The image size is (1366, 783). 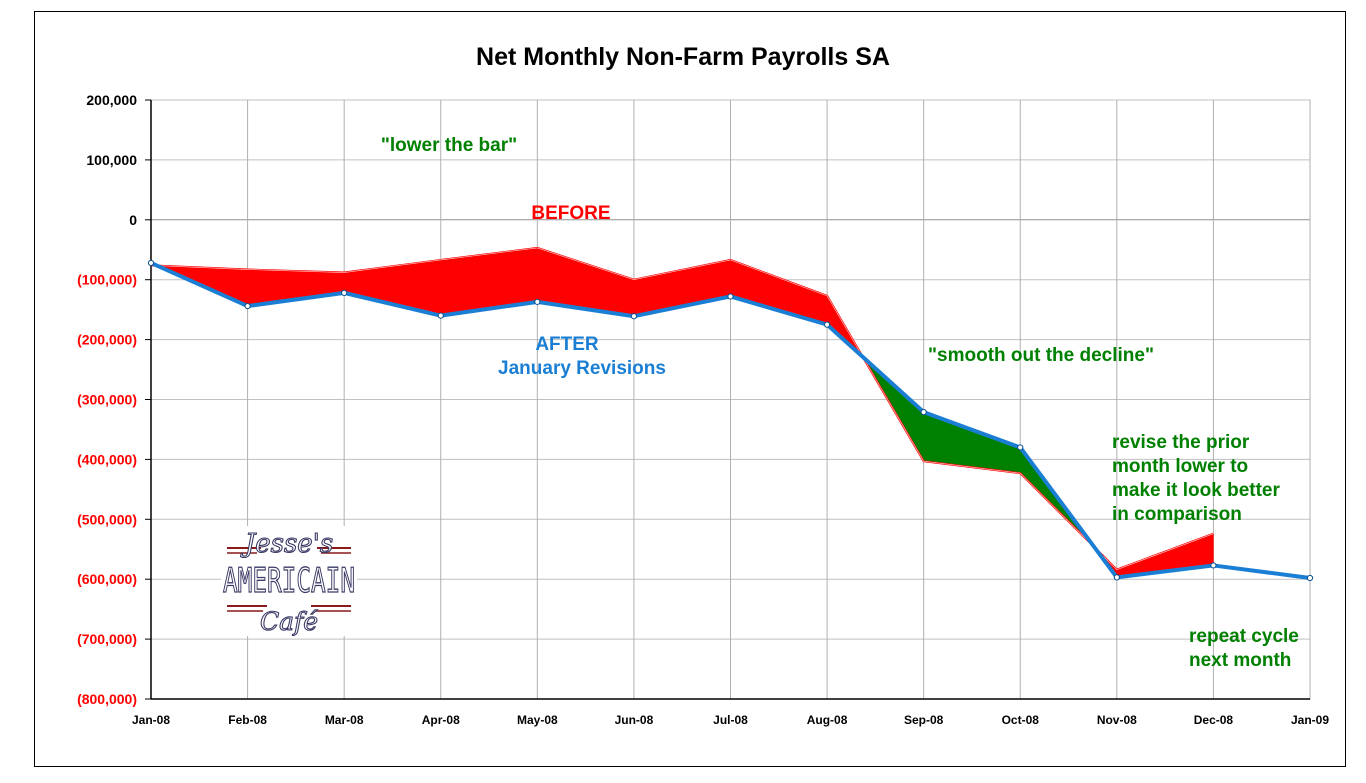 What do you see at coordinates (570, 213) in the screenshot?
I see `annotation-before: BEFORE` at bounding box center [570, 213].